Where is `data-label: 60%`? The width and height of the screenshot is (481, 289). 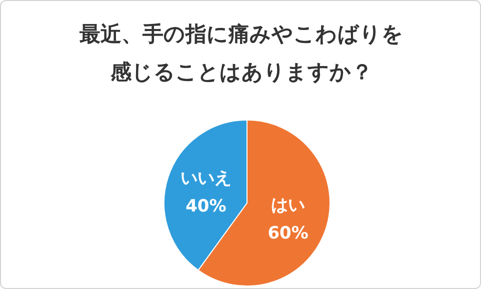 data-label: 60% is located at coordinates (288, 233).